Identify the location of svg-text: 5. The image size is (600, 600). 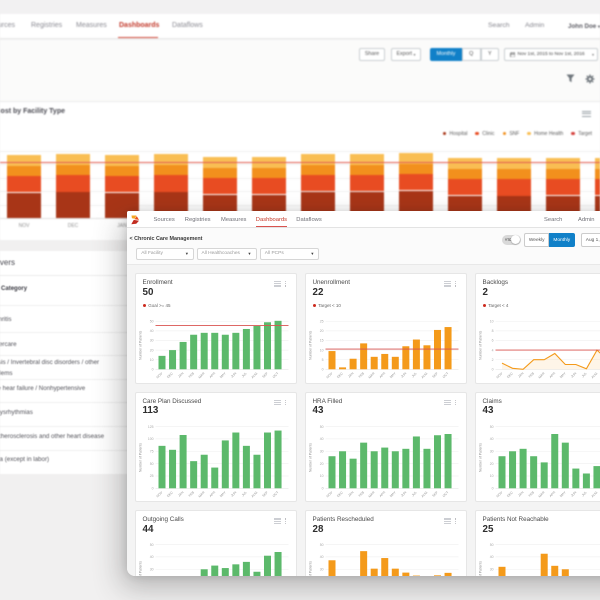
(323, 360).